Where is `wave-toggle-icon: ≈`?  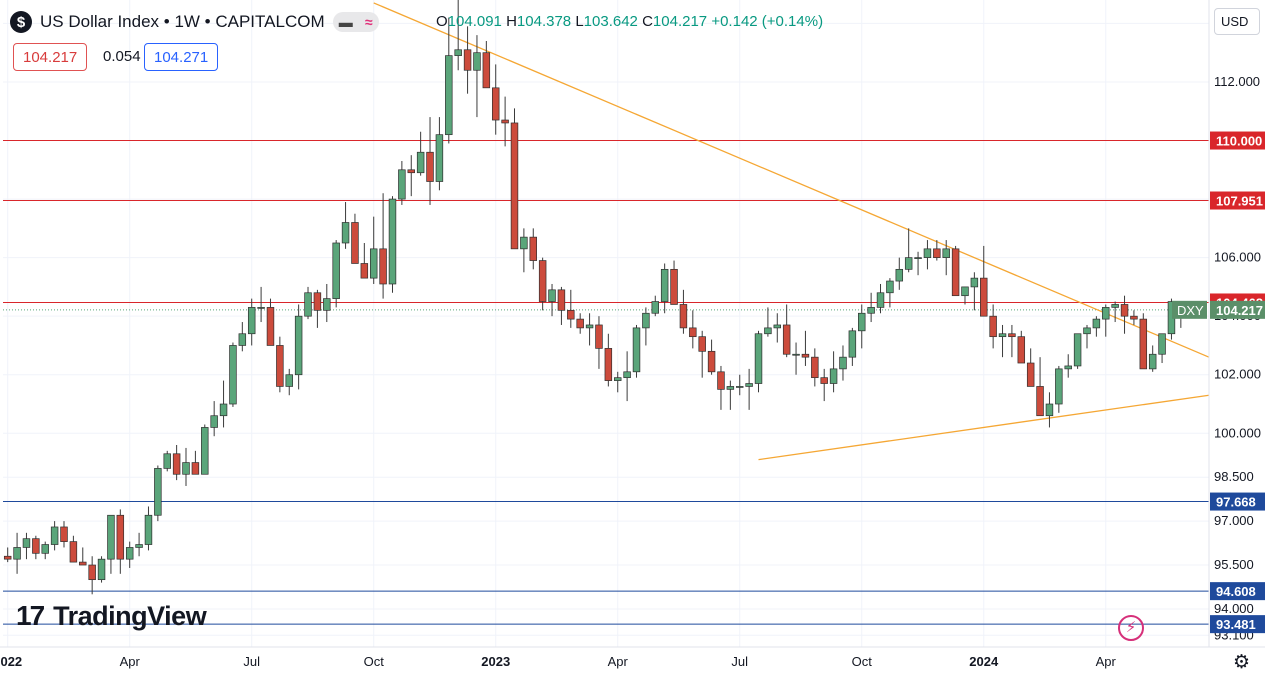
wave-toggle-icon: ≈ is located at coordinates (368, 22).